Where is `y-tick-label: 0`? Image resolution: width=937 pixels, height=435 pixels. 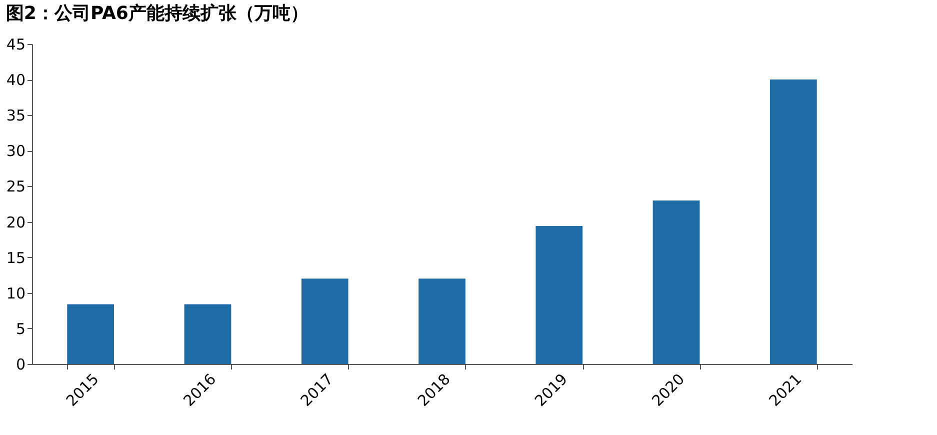
y-tick-label: 0 is located at coordinates (21, 365).